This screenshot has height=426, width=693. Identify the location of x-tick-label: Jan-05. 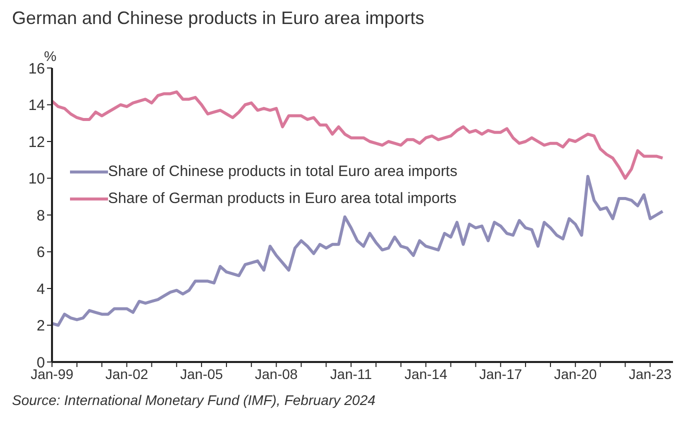
(202, 374).